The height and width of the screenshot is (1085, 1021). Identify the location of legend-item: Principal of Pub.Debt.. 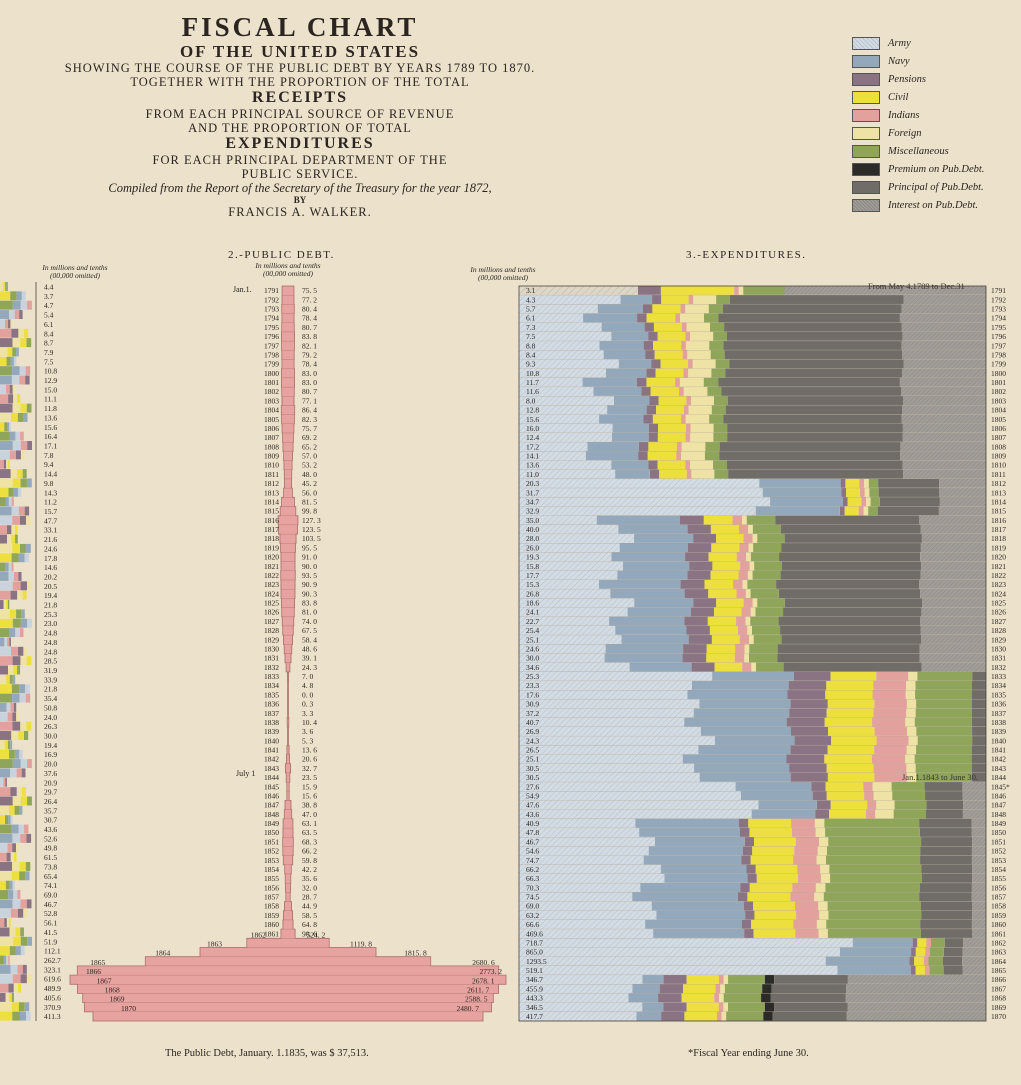
(934, 187).